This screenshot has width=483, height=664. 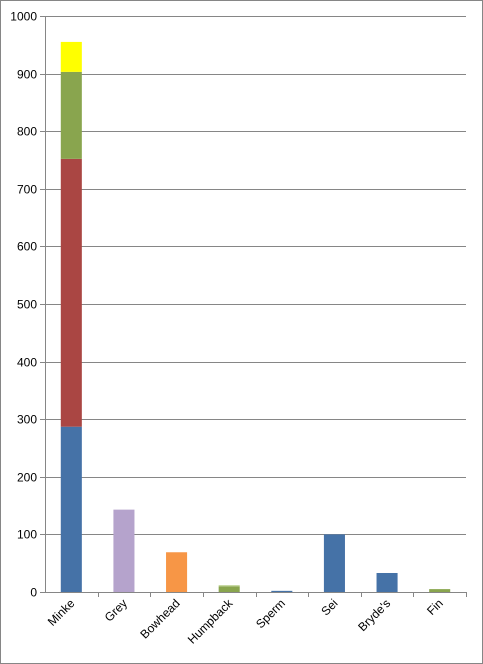 I want to click on y-tick-label: 800, so click(x=27, y=132).